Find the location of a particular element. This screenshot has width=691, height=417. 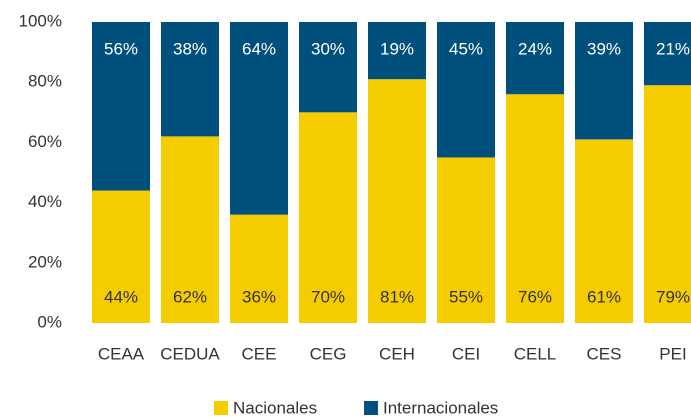

x-tick-label: CEE is located at coordinates (259, 353).